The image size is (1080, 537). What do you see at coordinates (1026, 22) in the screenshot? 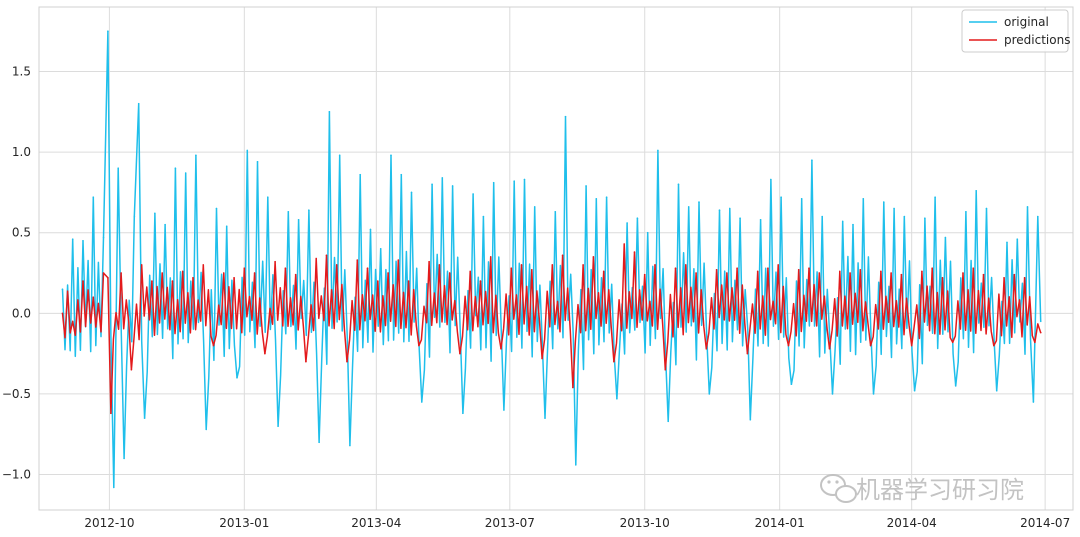
I see `legend-label-original: original` at bounding box center [1026, 22].